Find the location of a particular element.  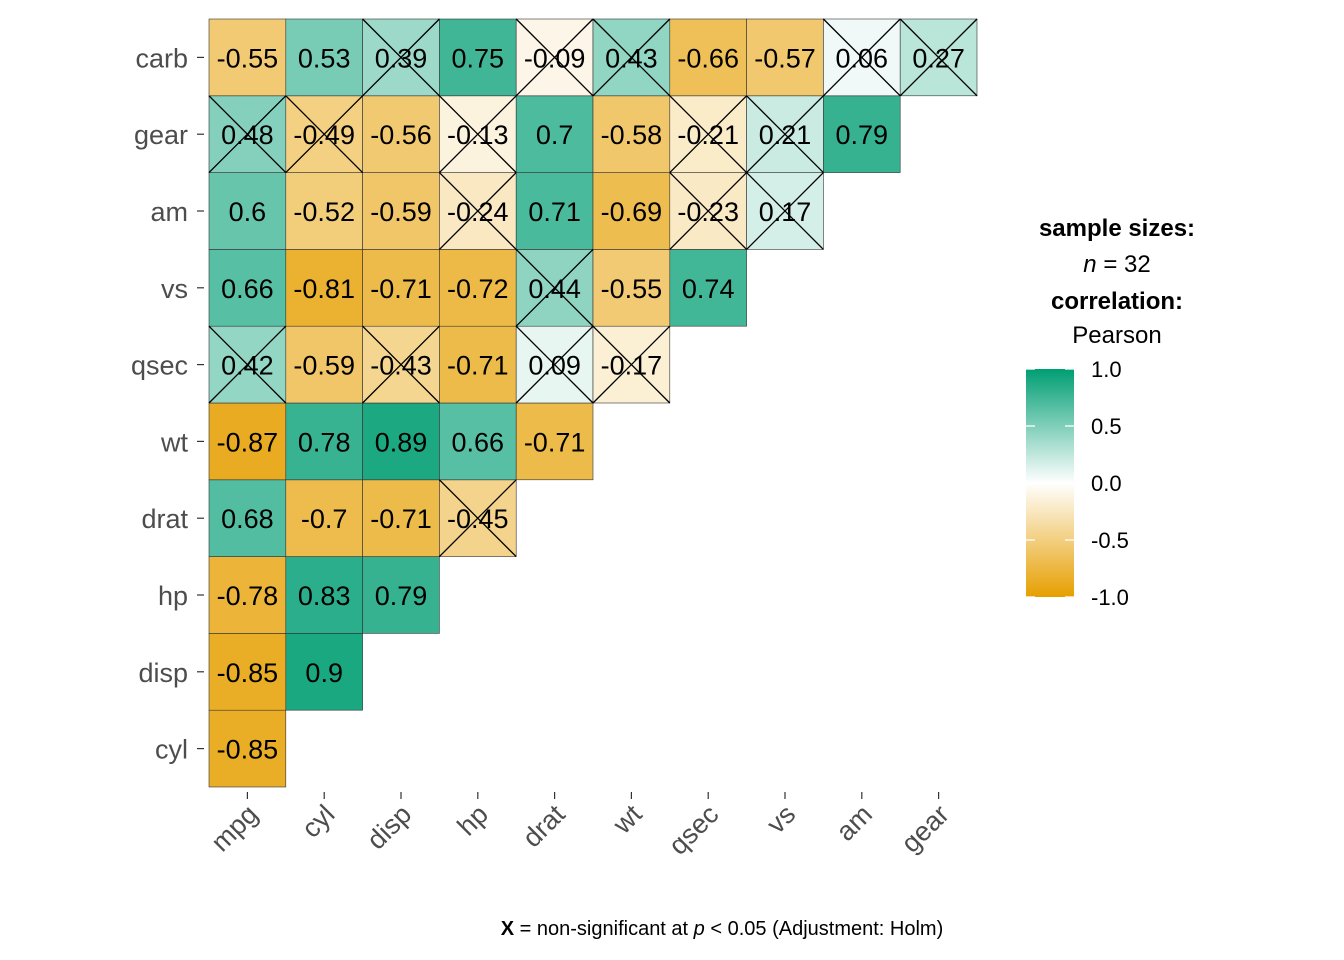

cell-label-hp-carb: 0.75 is located at coordinates (478, 58).